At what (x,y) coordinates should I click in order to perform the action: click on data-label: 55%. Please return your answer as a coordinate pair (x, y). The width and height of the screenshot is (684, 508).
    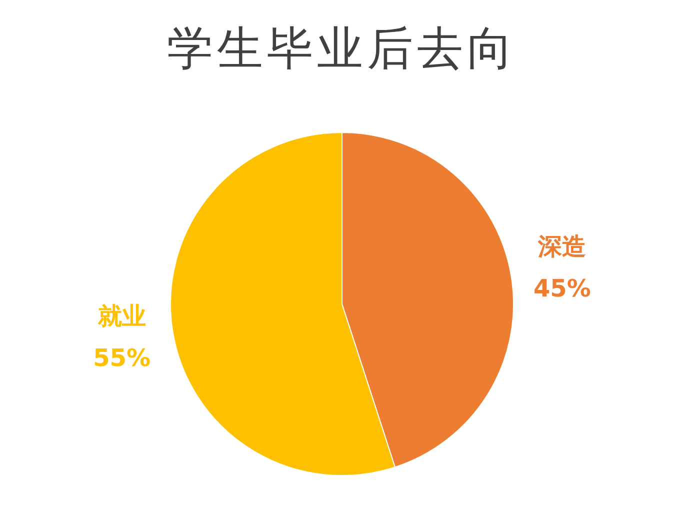
    Looking at the image, I should click on (122, 358).